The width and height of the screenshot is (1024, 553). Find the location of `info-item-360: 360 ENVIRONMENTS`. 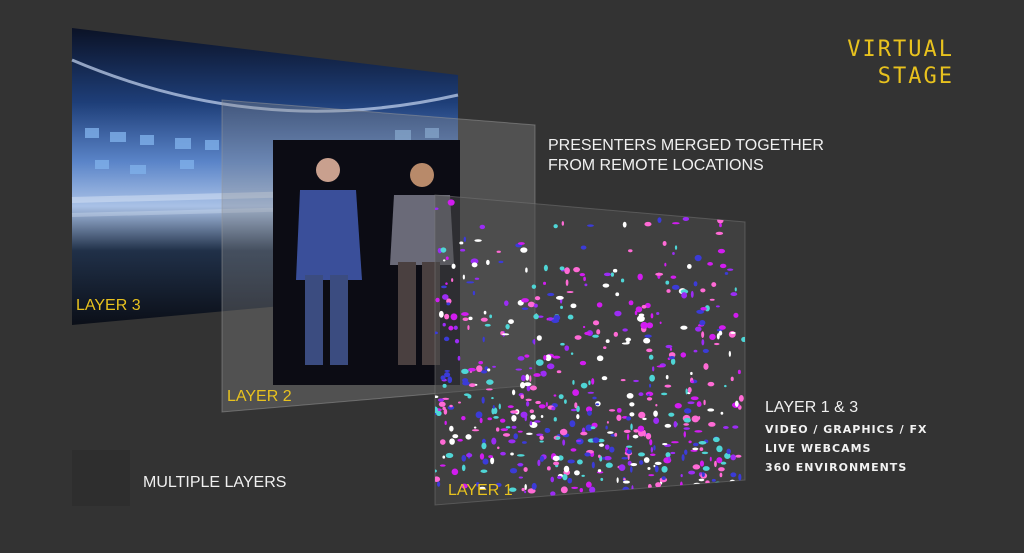

info-item-360: 360 ENVIRONMENTS is located at coordinates (836, 467).